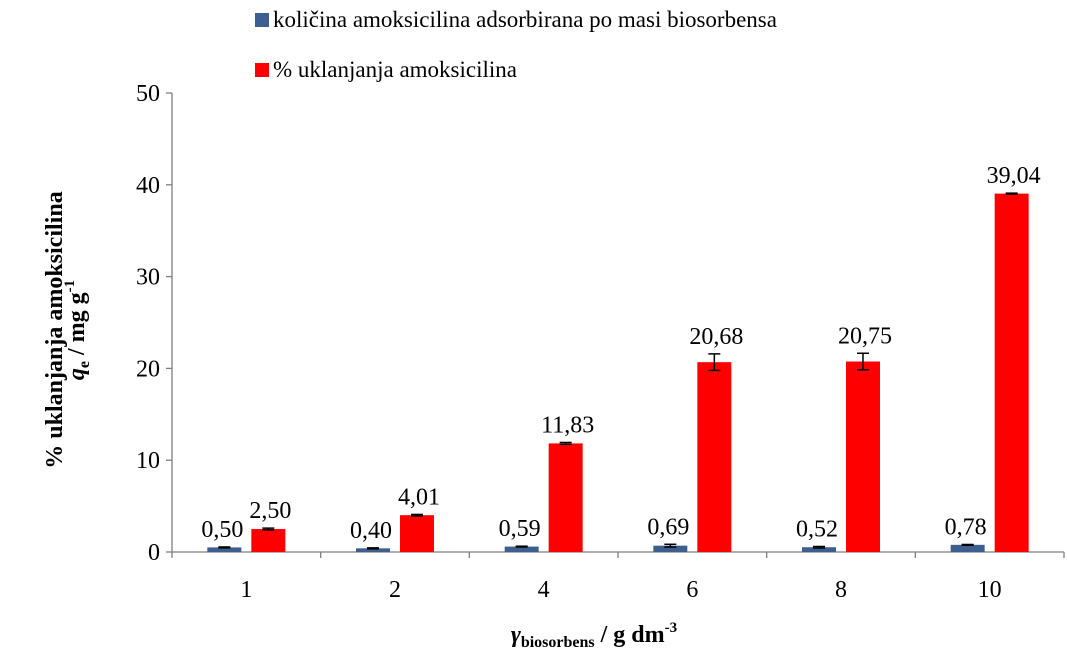 This screenshot has height=660, width=1067. What do you see at coordinates (222, 530) in the screenshot?
I see `data-label-adsorbed: 0,50` at bounding box center [222, 530].